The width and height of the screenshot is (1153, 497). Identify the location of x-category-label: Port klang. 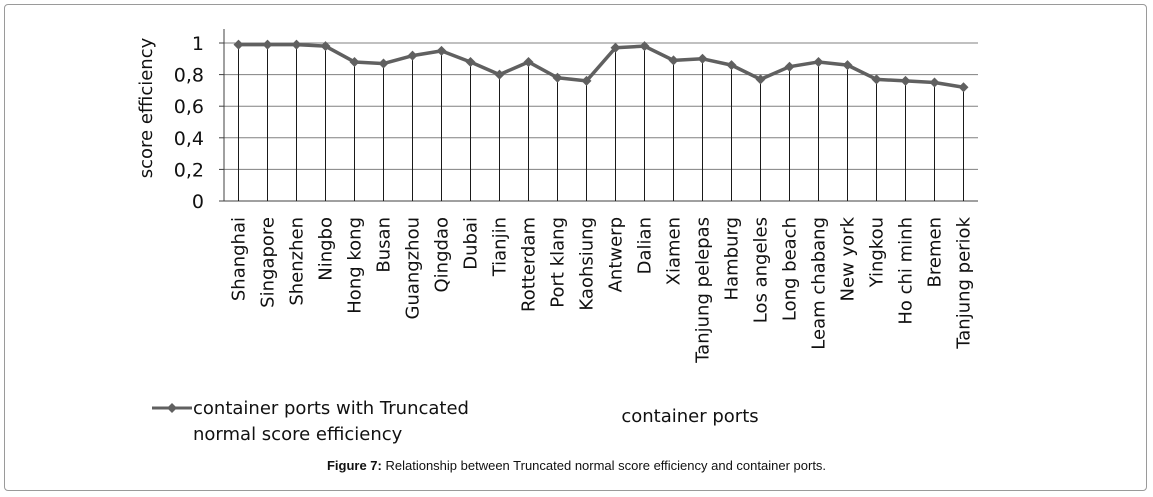
(558, 262).